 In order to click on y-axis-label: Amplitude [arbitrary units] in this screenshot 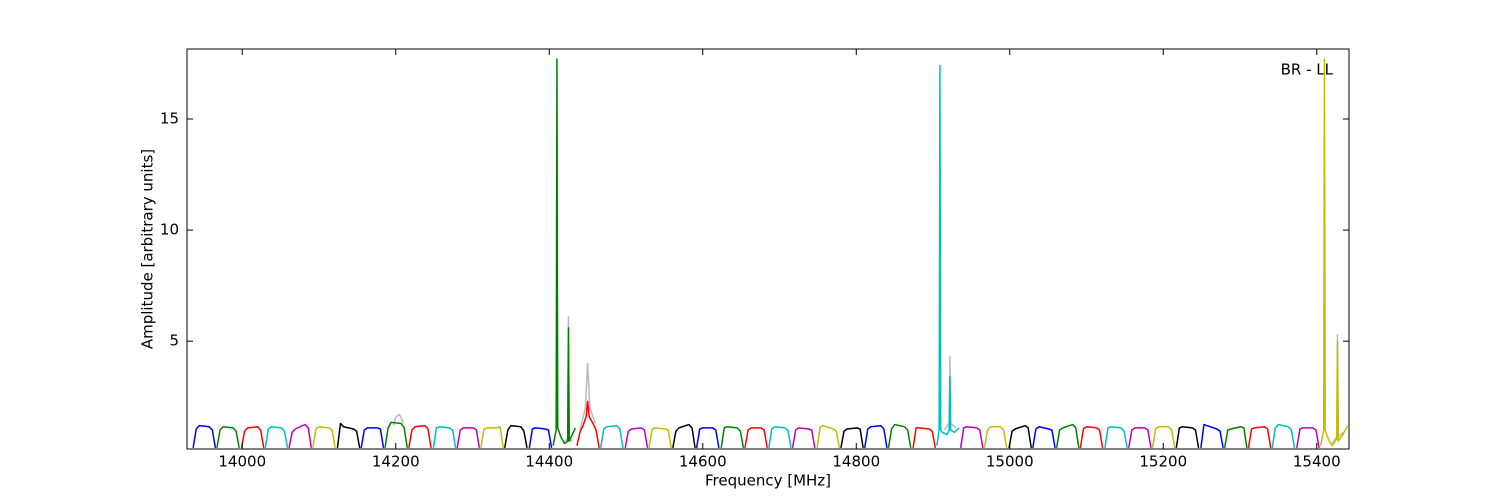, I will do `click(148, 249)`.